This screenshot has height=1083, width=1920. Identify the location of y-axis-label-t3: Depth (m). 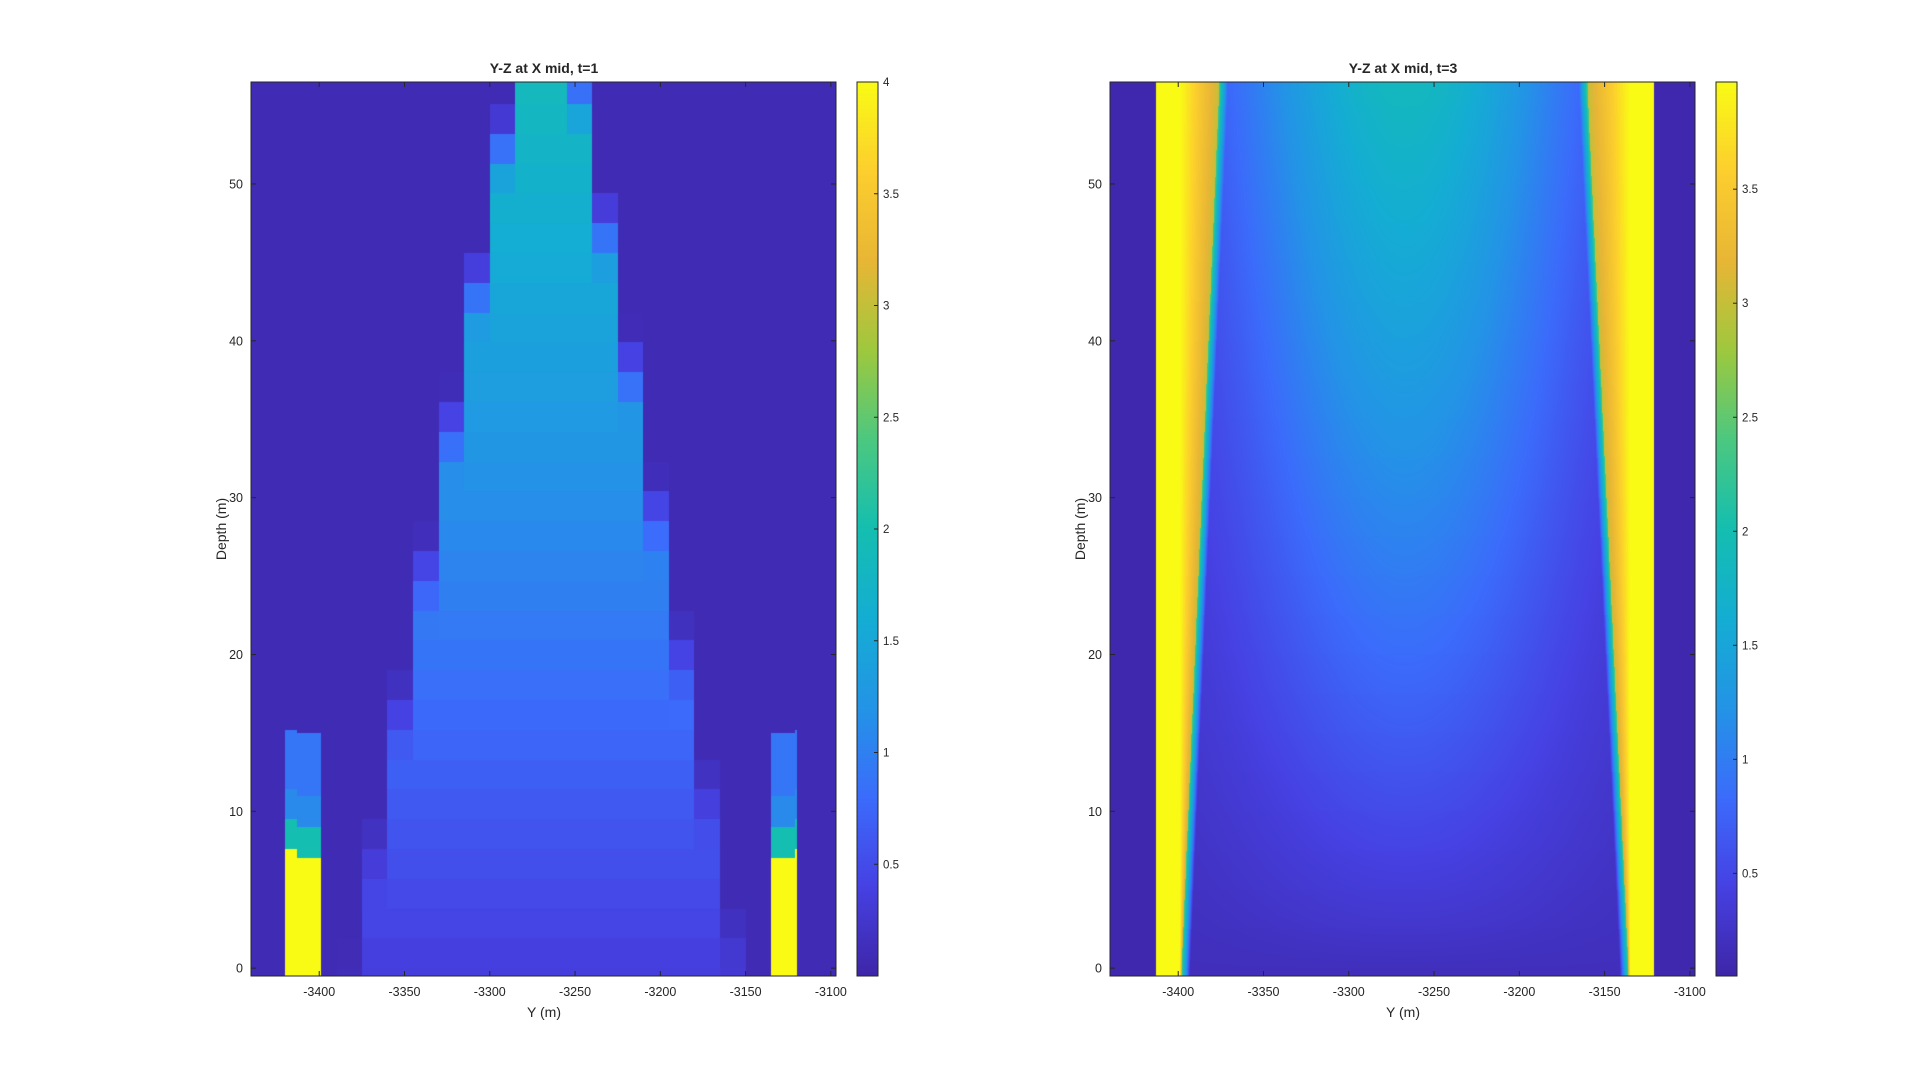
(1080, 529).